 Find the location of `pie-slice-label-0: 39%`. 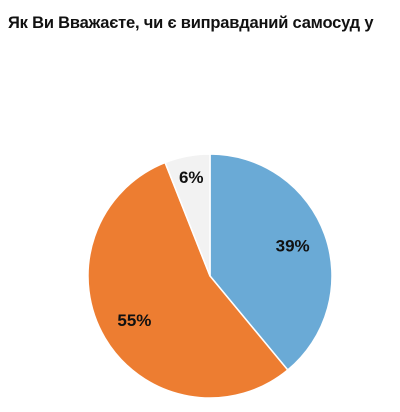

pie-slice-label-0: 39% is located at coordinates (293, 246).